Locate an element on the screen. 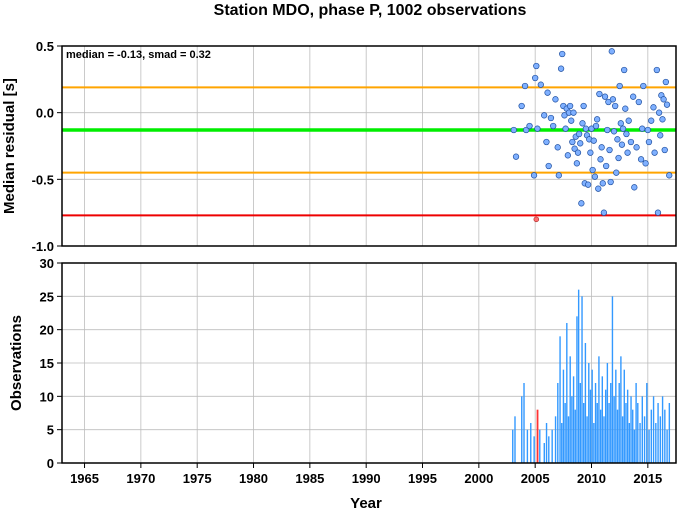 Image resolution: width=678 pixels, height=516 pixels. observations-ytick-label-6: 30 is located at coordinates (47, 263).